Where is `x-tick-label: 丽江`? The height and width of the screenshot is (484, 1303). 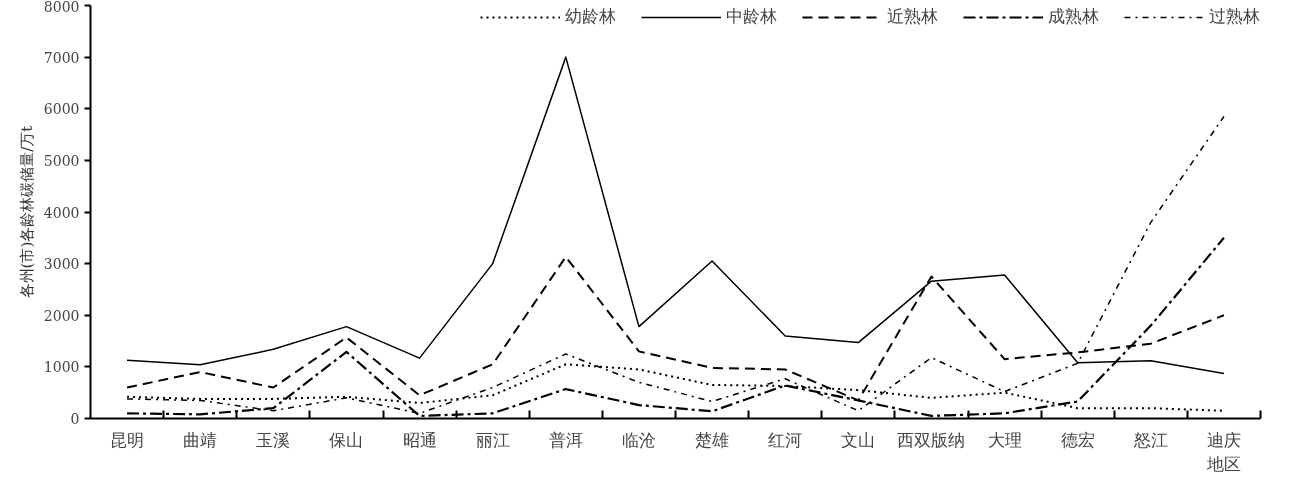
x-tick-label: 丽江 is located at coordinates (492, 439).